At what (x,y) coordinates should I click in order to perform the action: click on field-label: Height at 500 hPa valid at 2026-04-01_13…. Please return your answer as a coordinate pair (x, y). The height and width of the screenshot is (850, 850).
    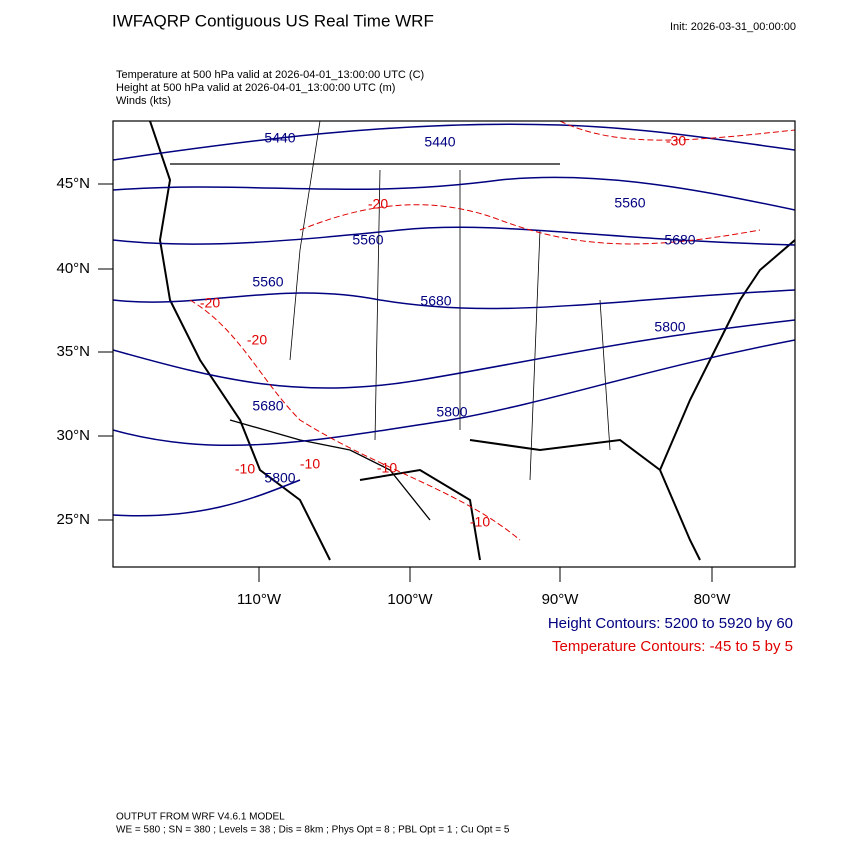
    Looking at the image, I should click on (255, 88).